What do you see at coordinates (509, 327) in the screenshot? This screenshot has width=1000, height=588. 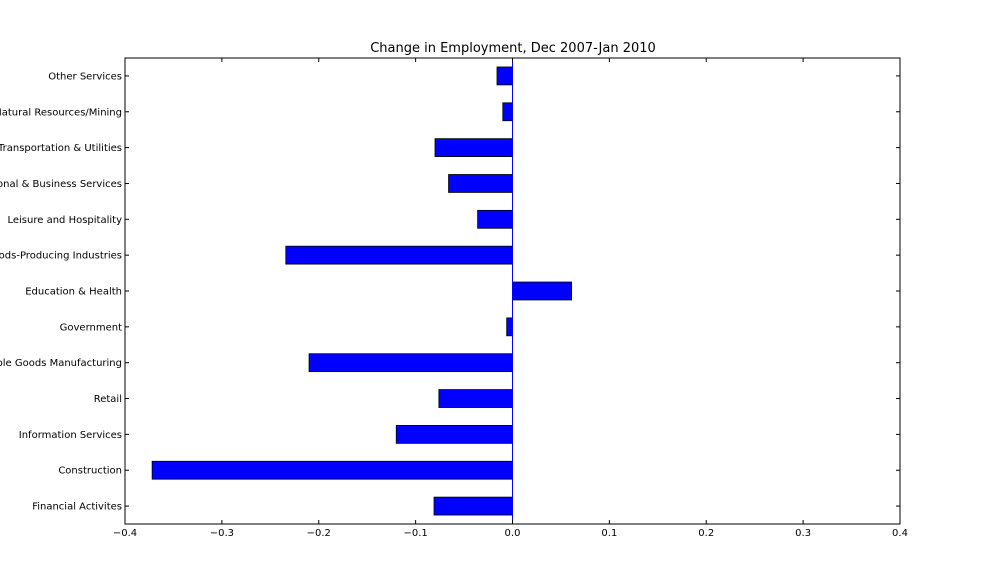 I see `bar-government` at bounding box center [509, 327].